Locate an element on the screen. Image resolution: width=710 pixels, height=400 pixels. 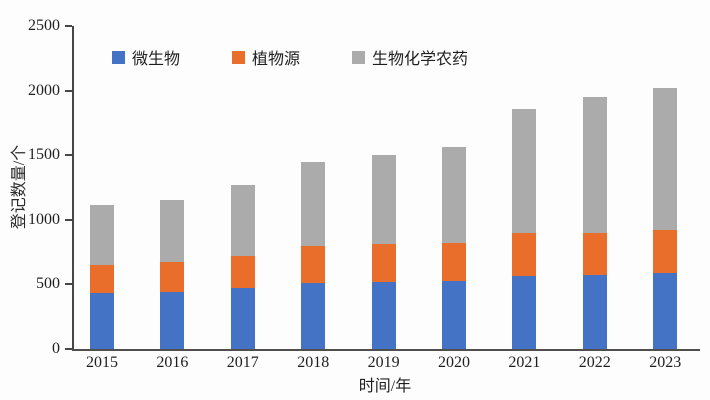
bar-segment-plant-derived-2022 is located at coordinates (594, 254).